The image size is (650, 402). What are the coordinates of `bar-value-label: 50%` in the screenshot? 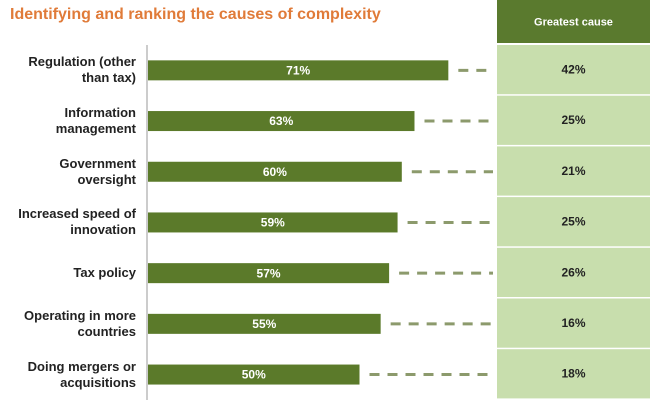 It's located at (254, 375).